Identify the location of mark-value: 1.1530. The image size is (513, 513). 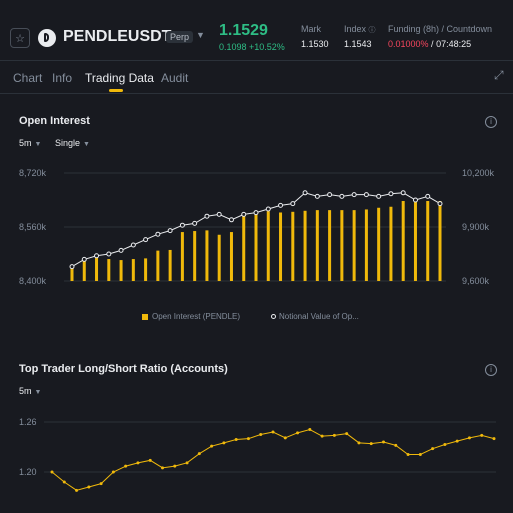
(315, 44).